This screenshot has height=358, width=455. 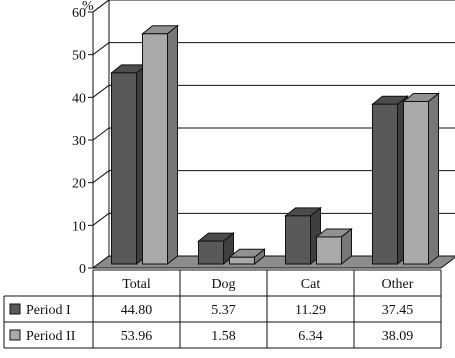 I want to click on data-value-label: 44.80, so click(x=137, y=310).